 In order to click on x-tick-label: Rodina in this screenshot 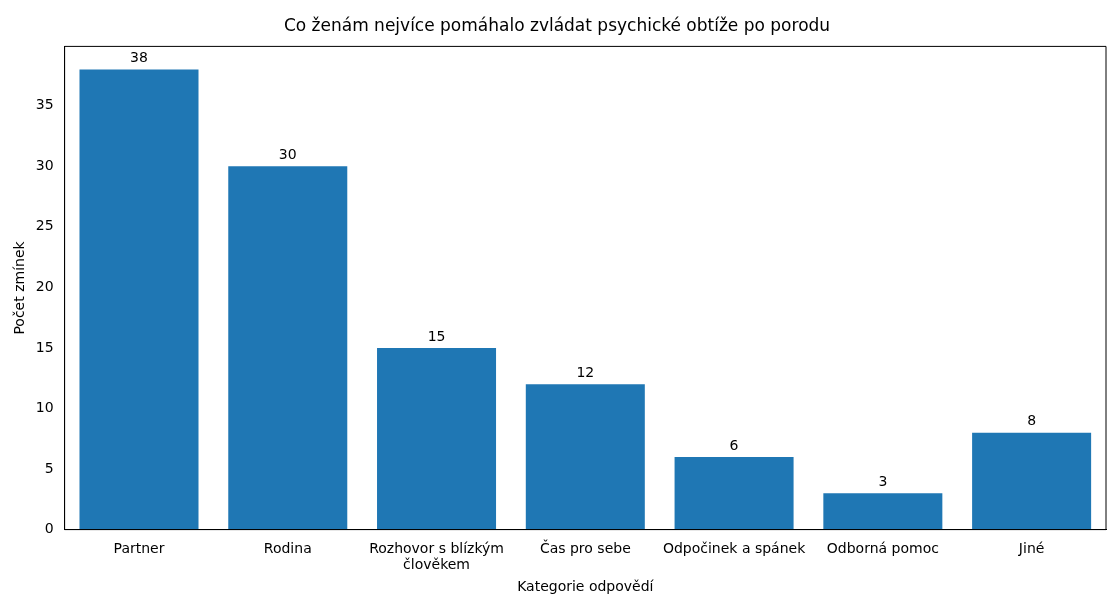, I will do `click(287, 547)`.